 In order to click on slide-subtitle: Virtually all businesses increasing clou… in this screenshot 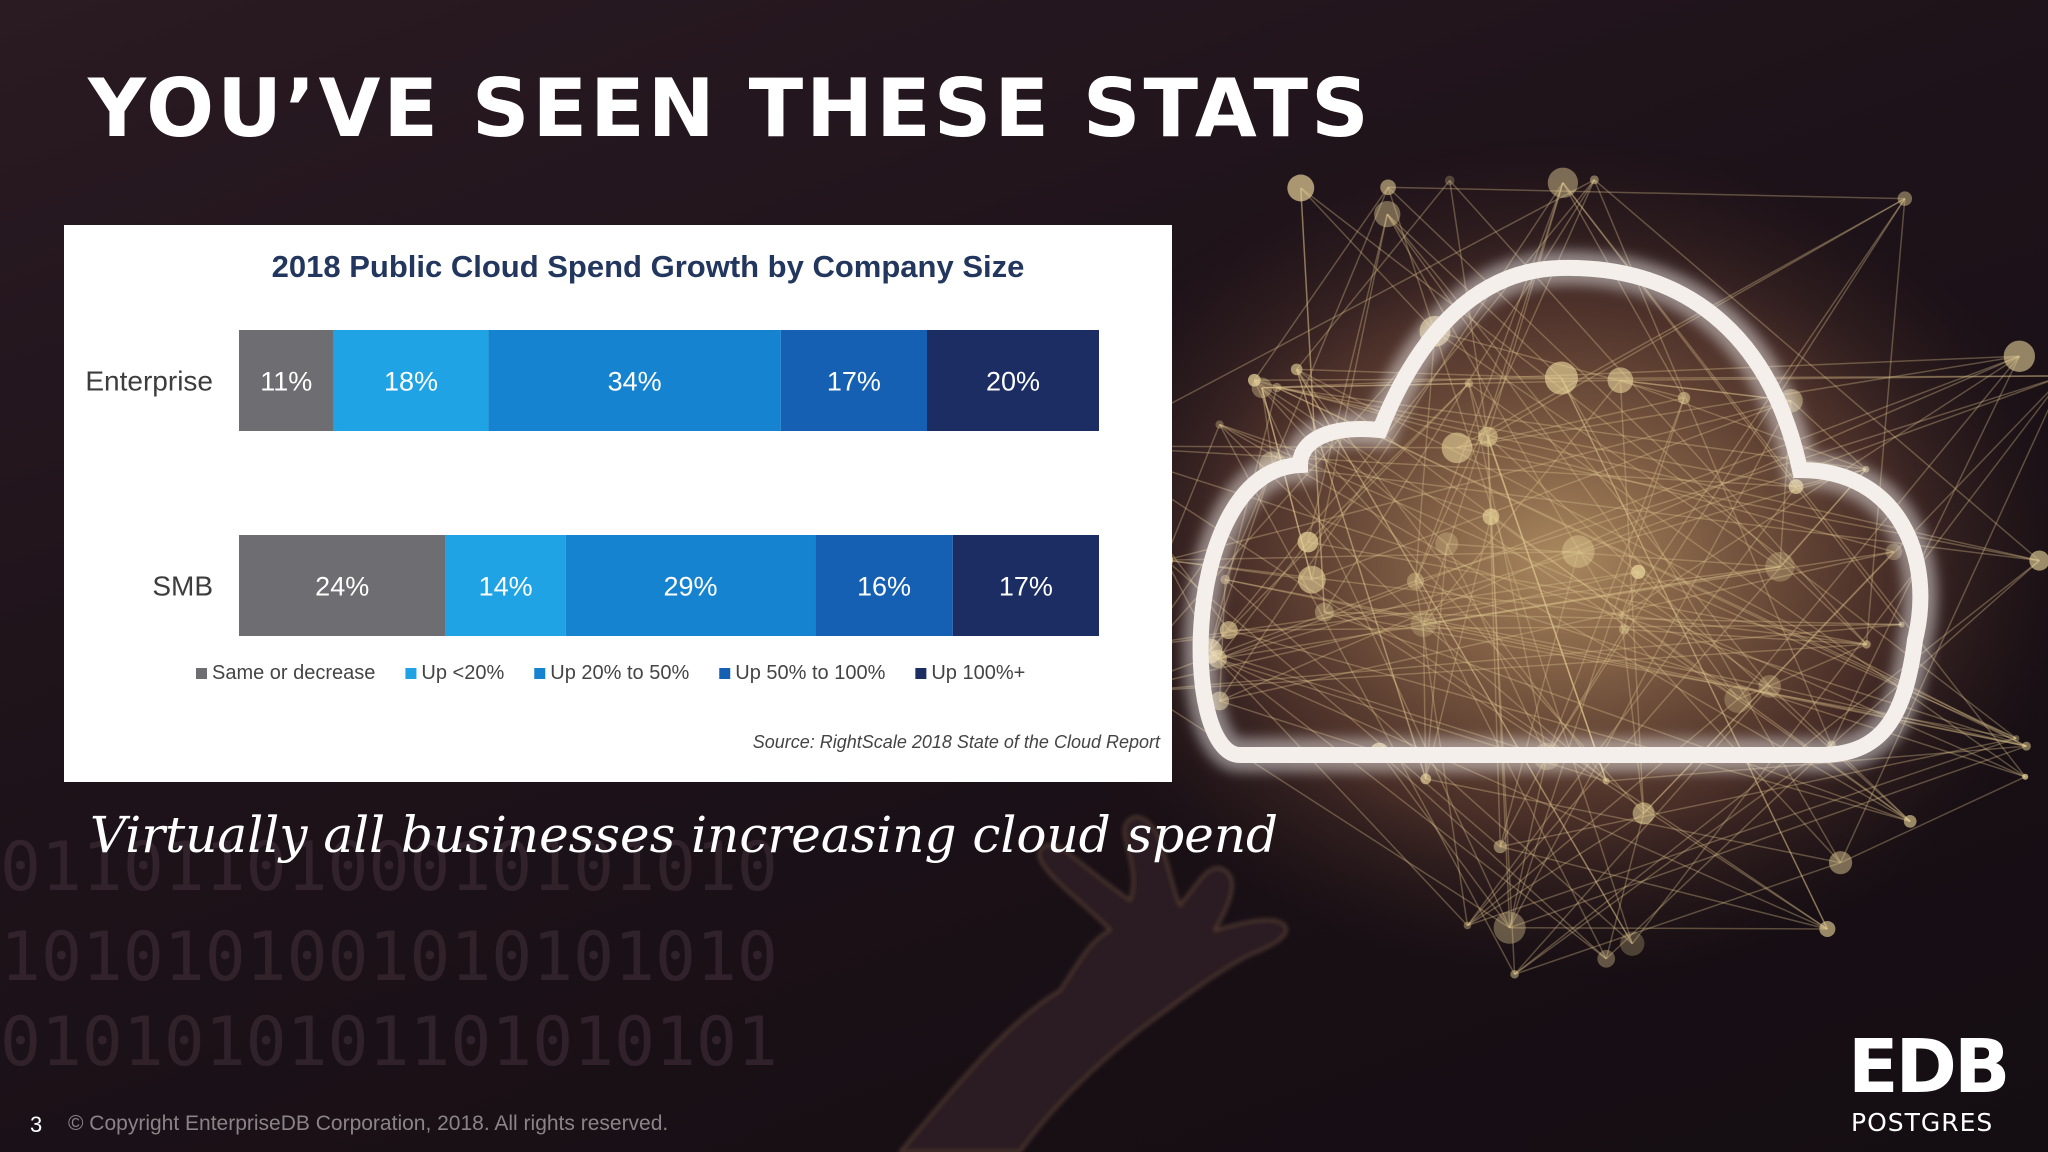, I will do `click(684, 835)`.